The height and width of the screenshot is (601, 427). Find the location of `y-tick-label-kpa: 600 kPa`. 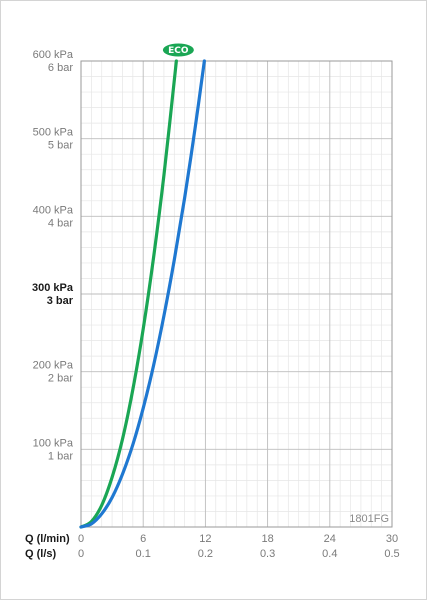

y-tick-label-kpa: 600 kPa is located at coordinates (53, 55).